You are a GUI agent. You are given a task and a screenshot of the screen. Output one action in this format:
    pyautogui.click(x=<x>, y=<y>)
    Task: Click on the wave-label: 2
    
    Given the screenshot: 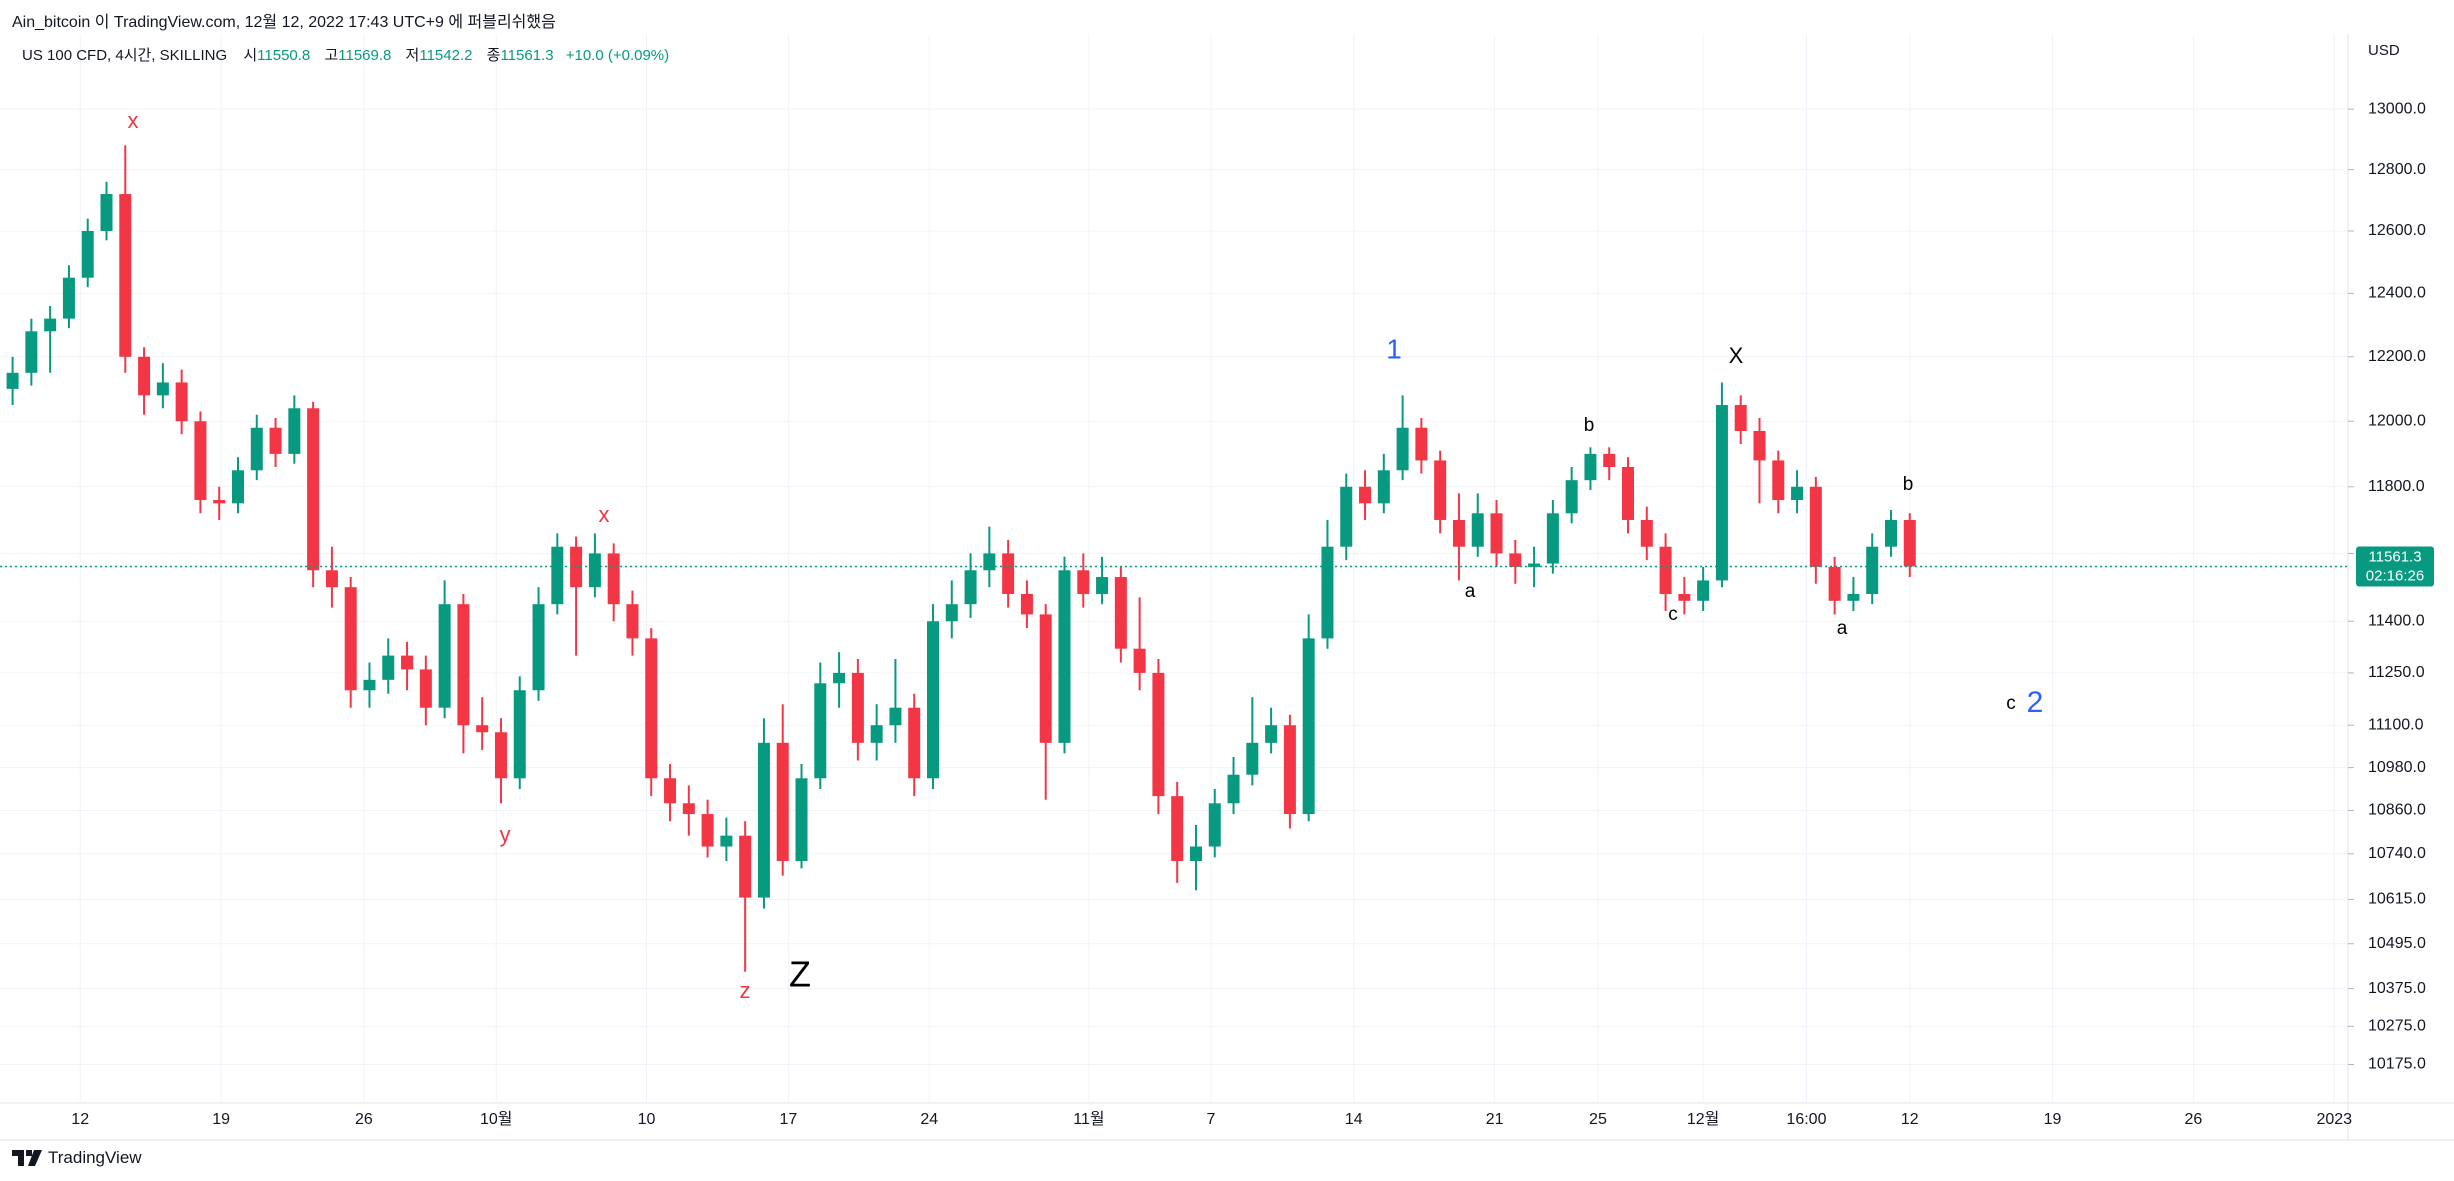 What is the action you would take?
    pyautogui.click(x=2035, y=702)
    